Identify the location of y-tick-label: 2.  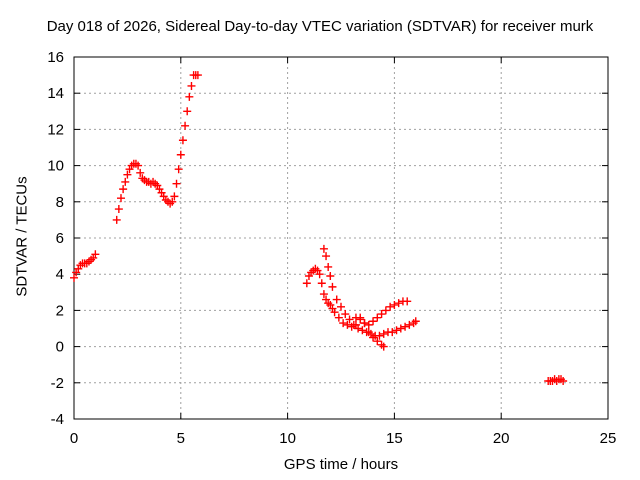
(60, 310).